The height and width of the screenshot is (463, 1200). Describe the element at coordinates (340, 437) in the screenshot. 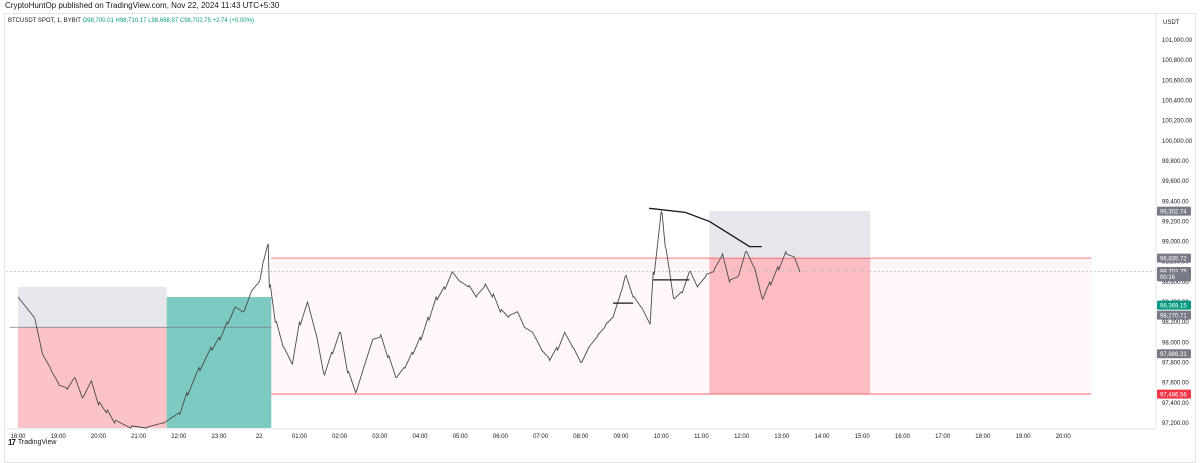

I see `x-tick-label: 02:00` at that location.